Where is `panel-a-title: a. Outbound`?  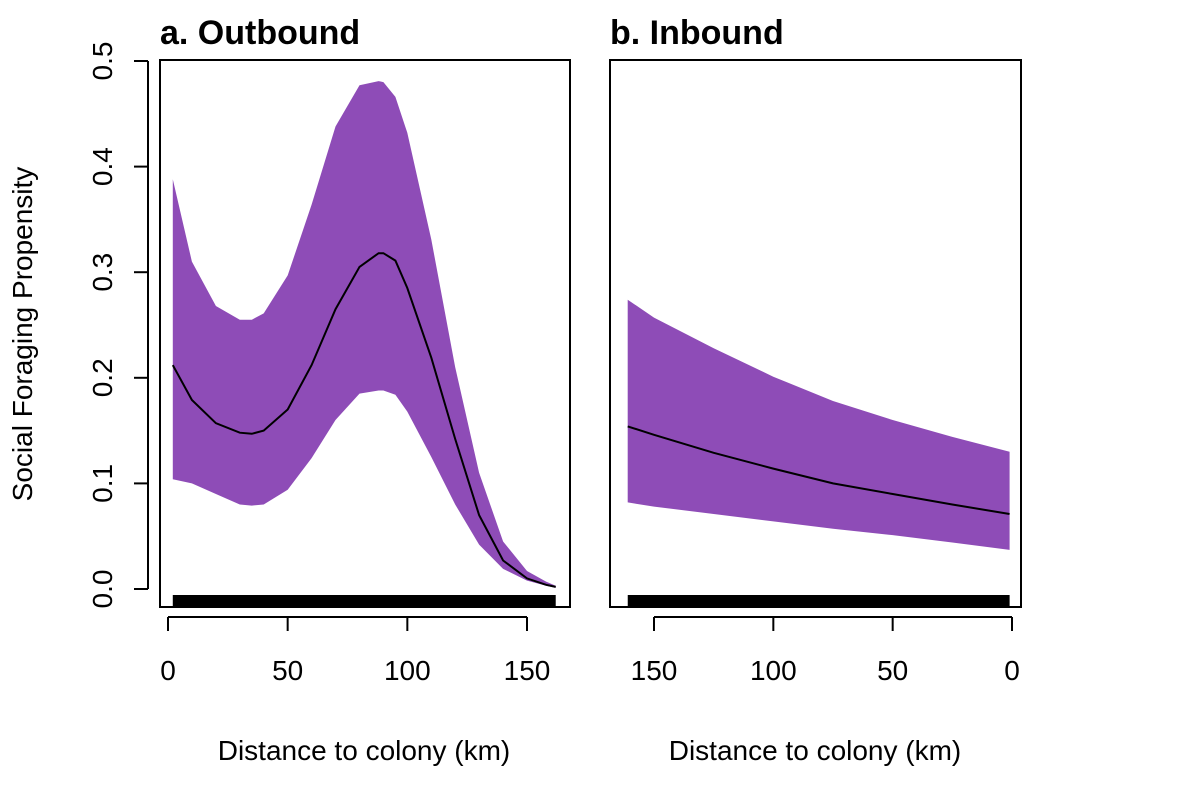 panel-a-title: a. Outbound is located at coordinates (260, 33).